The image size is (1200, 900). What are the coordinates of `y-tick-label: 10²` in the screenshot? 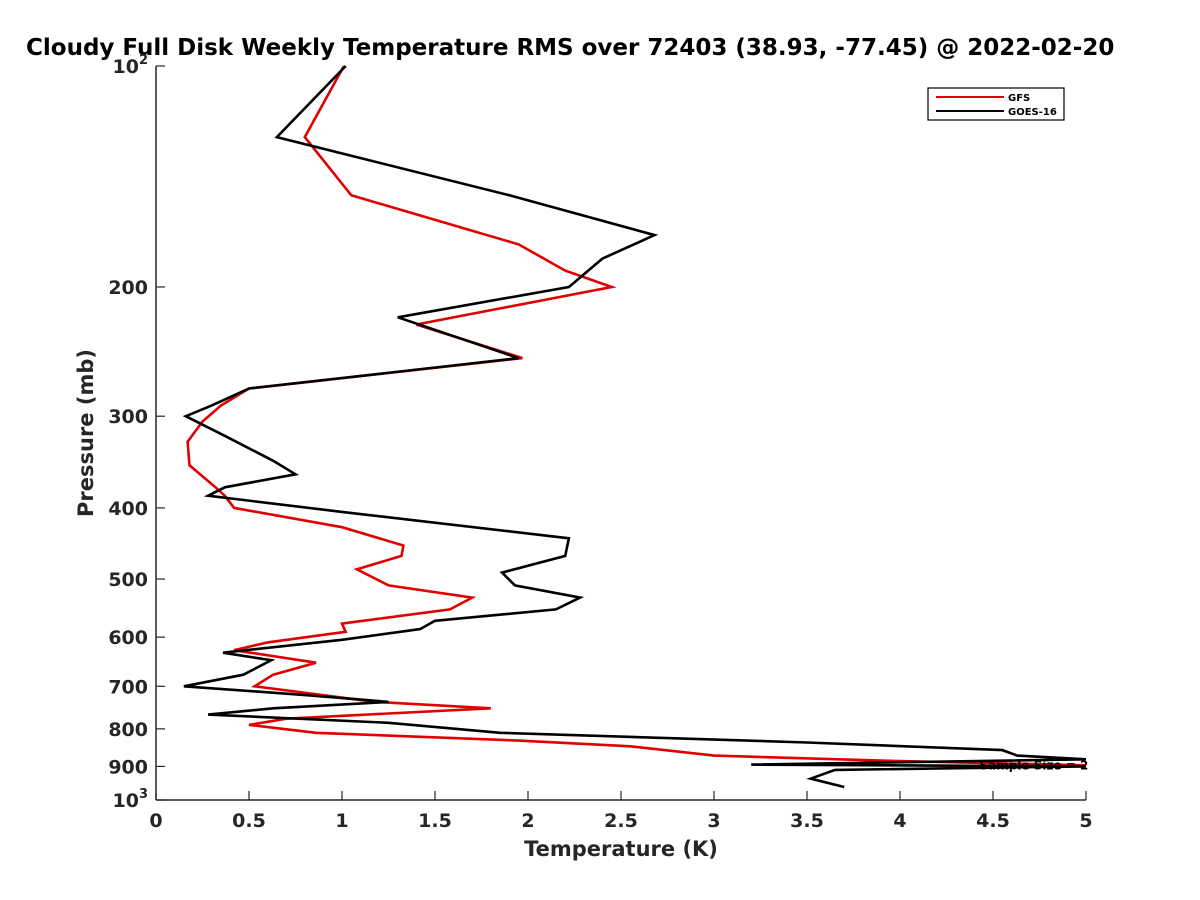 It's located at (131, 65).